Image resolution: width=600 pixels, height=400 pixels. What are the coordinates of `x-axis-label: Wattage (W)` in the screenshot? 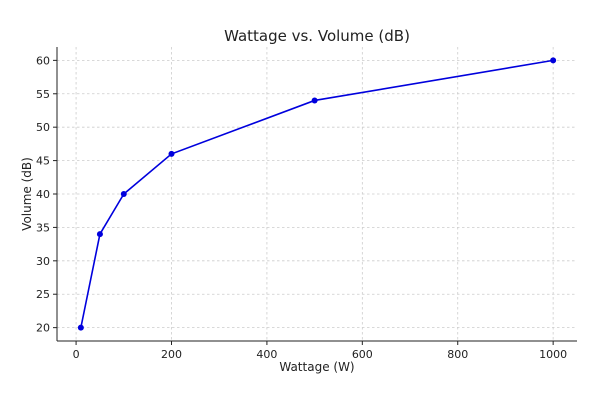 It's located at (316, 367).